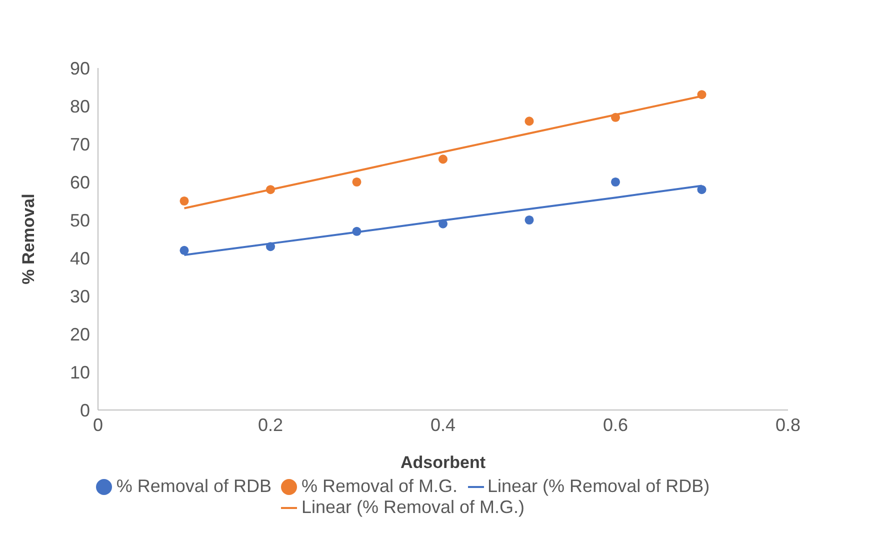  Describe the element at coordinates (80, 372) in the screenshot. I see `y-tick-label: 10` at that location.